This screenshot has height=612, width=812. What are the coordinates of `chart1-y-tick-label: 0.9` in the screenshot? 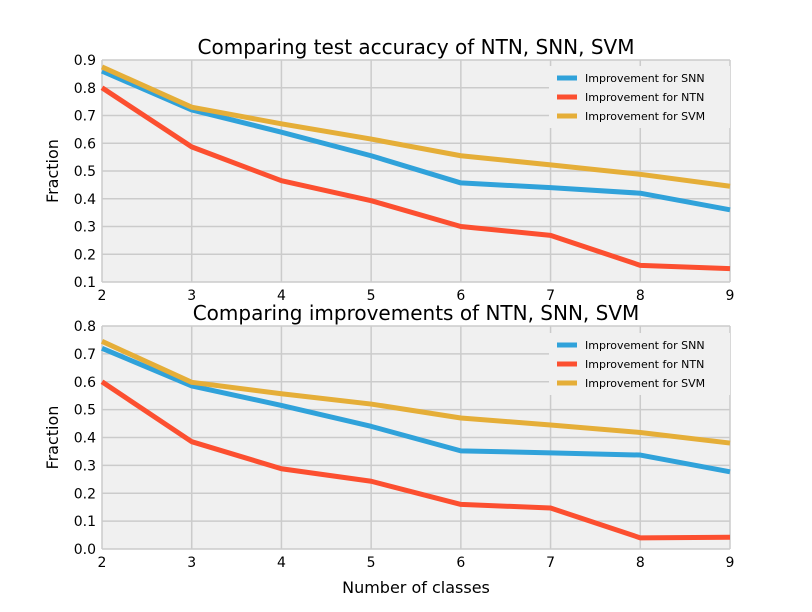 It's located at (85, 61).